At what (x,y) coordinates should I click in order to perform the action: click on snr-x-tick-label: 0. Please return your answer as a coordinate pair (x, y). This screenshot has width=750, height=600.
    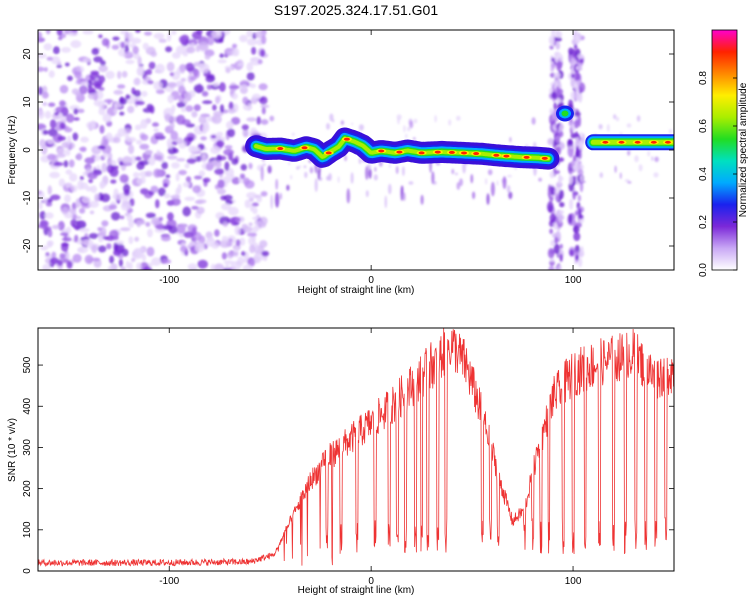
    Looking at the image, I should click on (371, 581).